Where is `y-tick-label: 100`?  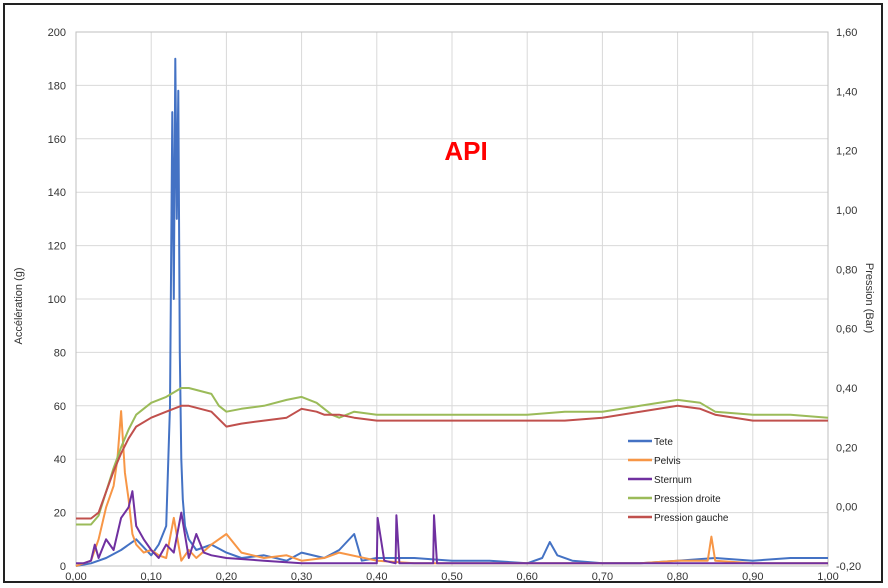
y-tick-label: 100 is located at coordinates (57, 300).